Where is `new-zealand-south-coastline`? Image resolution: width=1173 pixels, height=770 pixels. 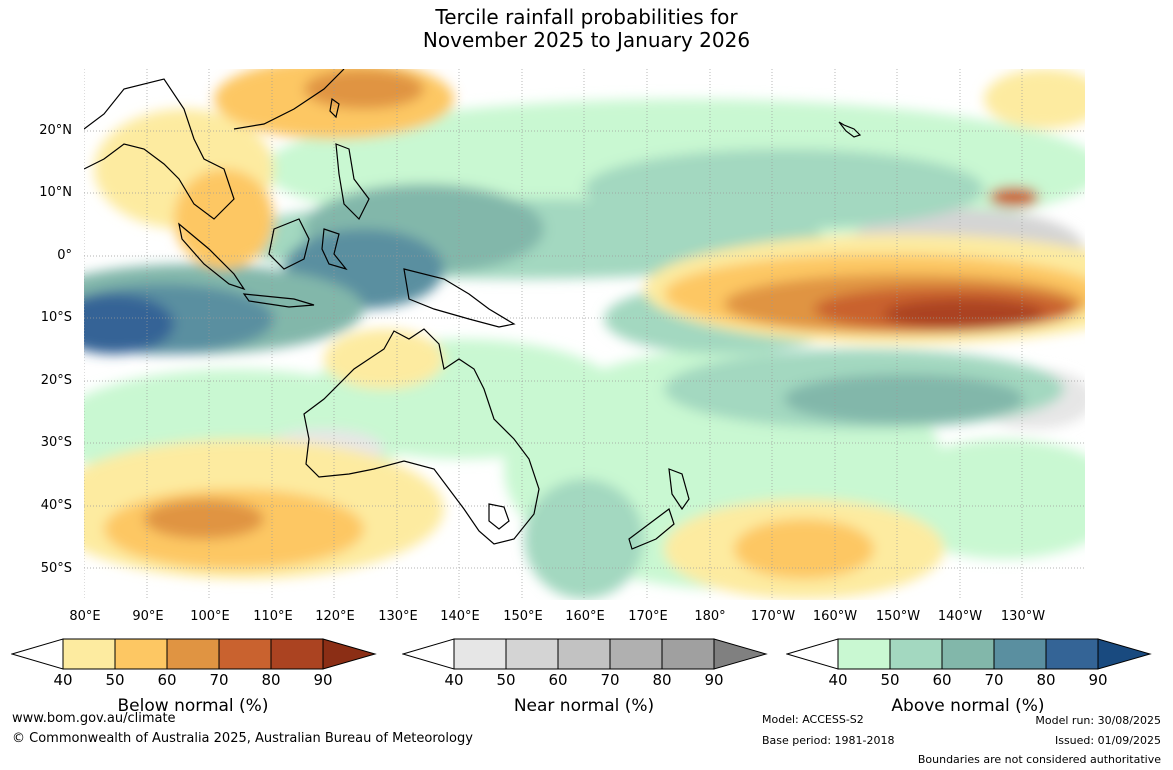 new-zealand-south-coastline is located at coordinates (651, 529).